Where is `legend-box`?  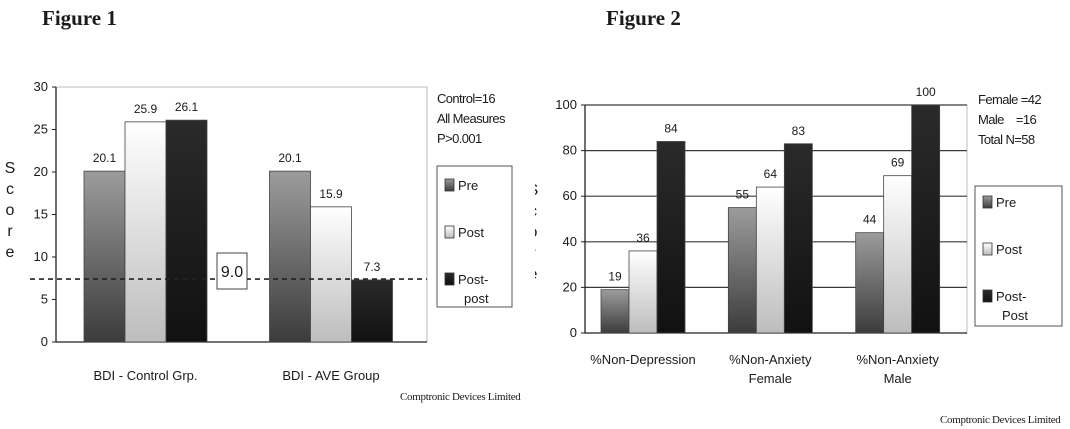
legend-box is located at coordinates (1018, 256).